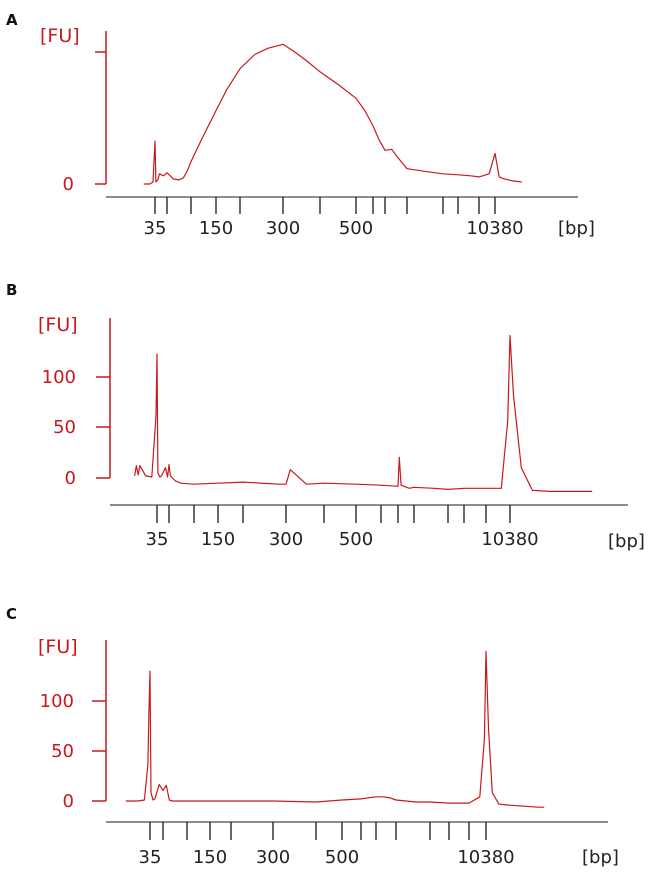  I want to click on x-tick-label-c-300: 300, so click(273, 857).